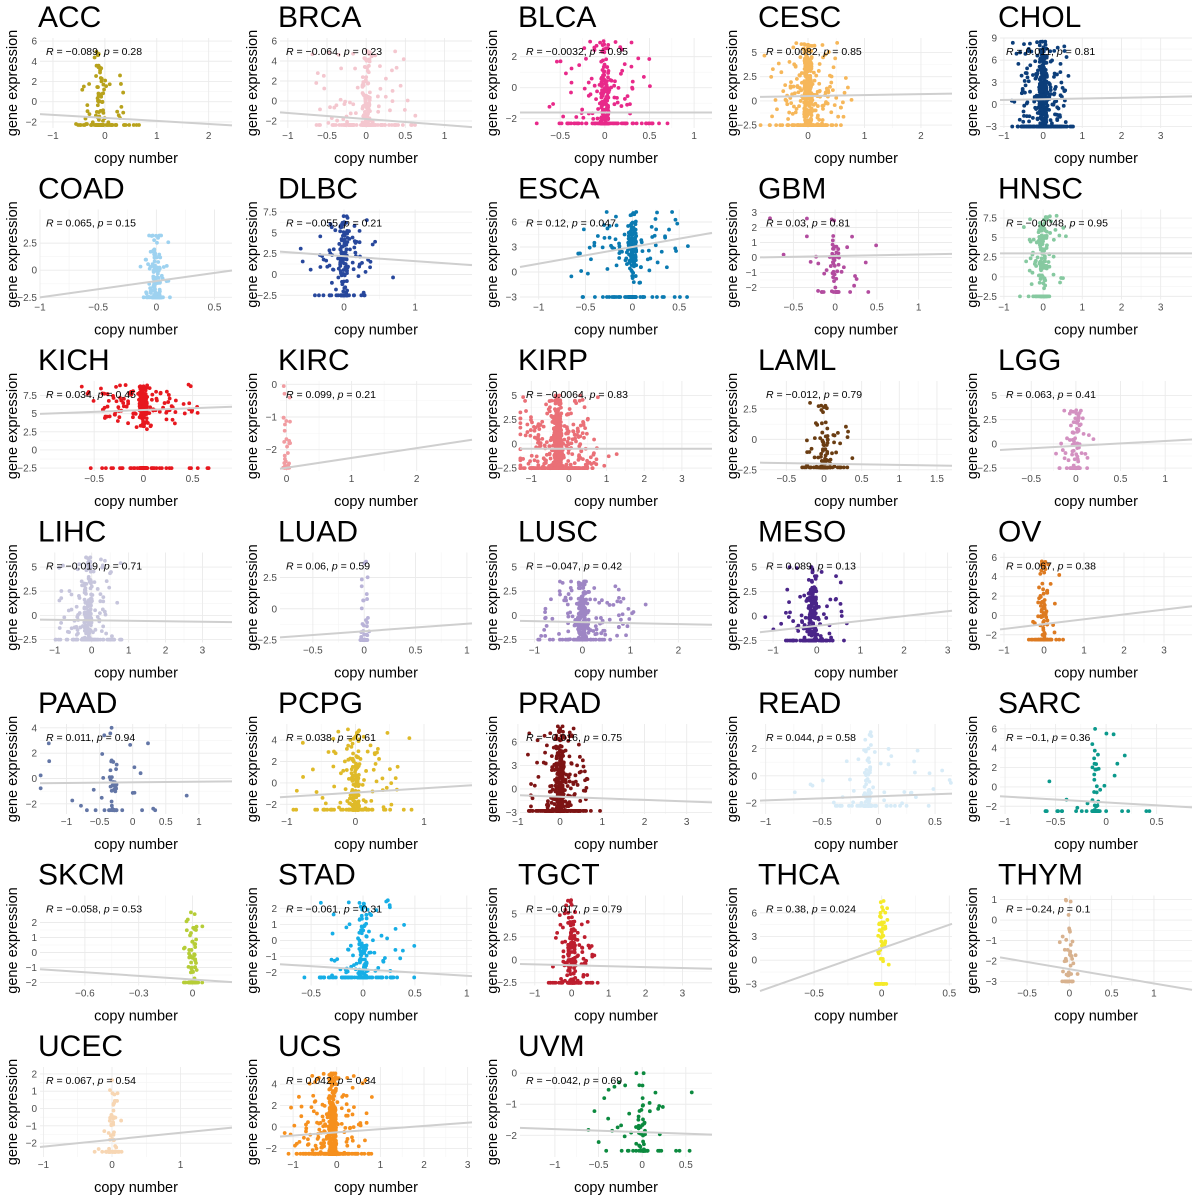 The height and width of the screenshot is (1200, 1200). Describe the element at coordinates (1121, 479) in the screenshot. I see `x-tick-label: 0.5` at that location.